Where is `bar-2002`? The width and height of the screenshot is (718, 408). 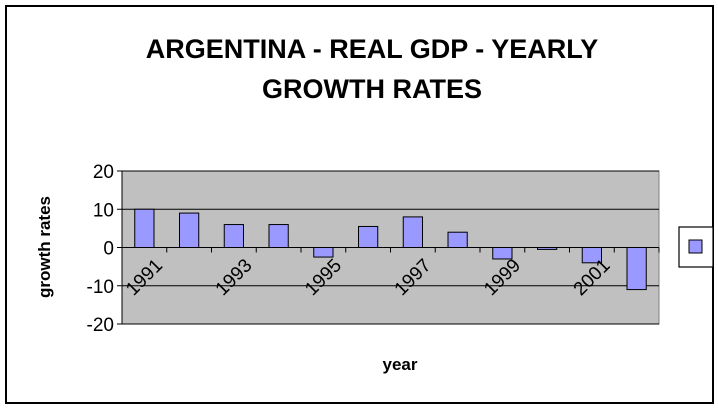 bar-2002 is located at coordinates (636, 269).